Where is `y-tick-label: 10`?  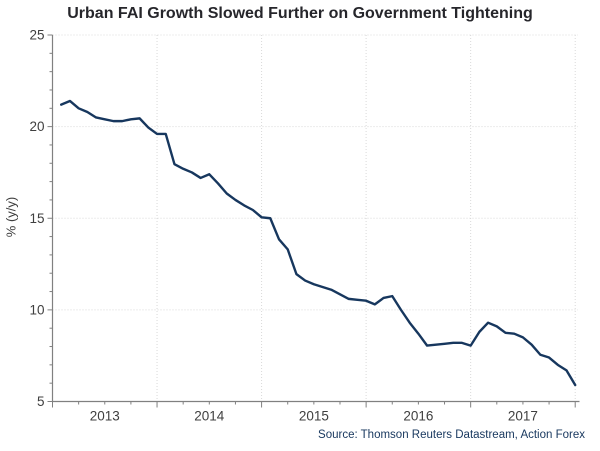
y-tick-label: 10 is located at coordinates (36, 309).